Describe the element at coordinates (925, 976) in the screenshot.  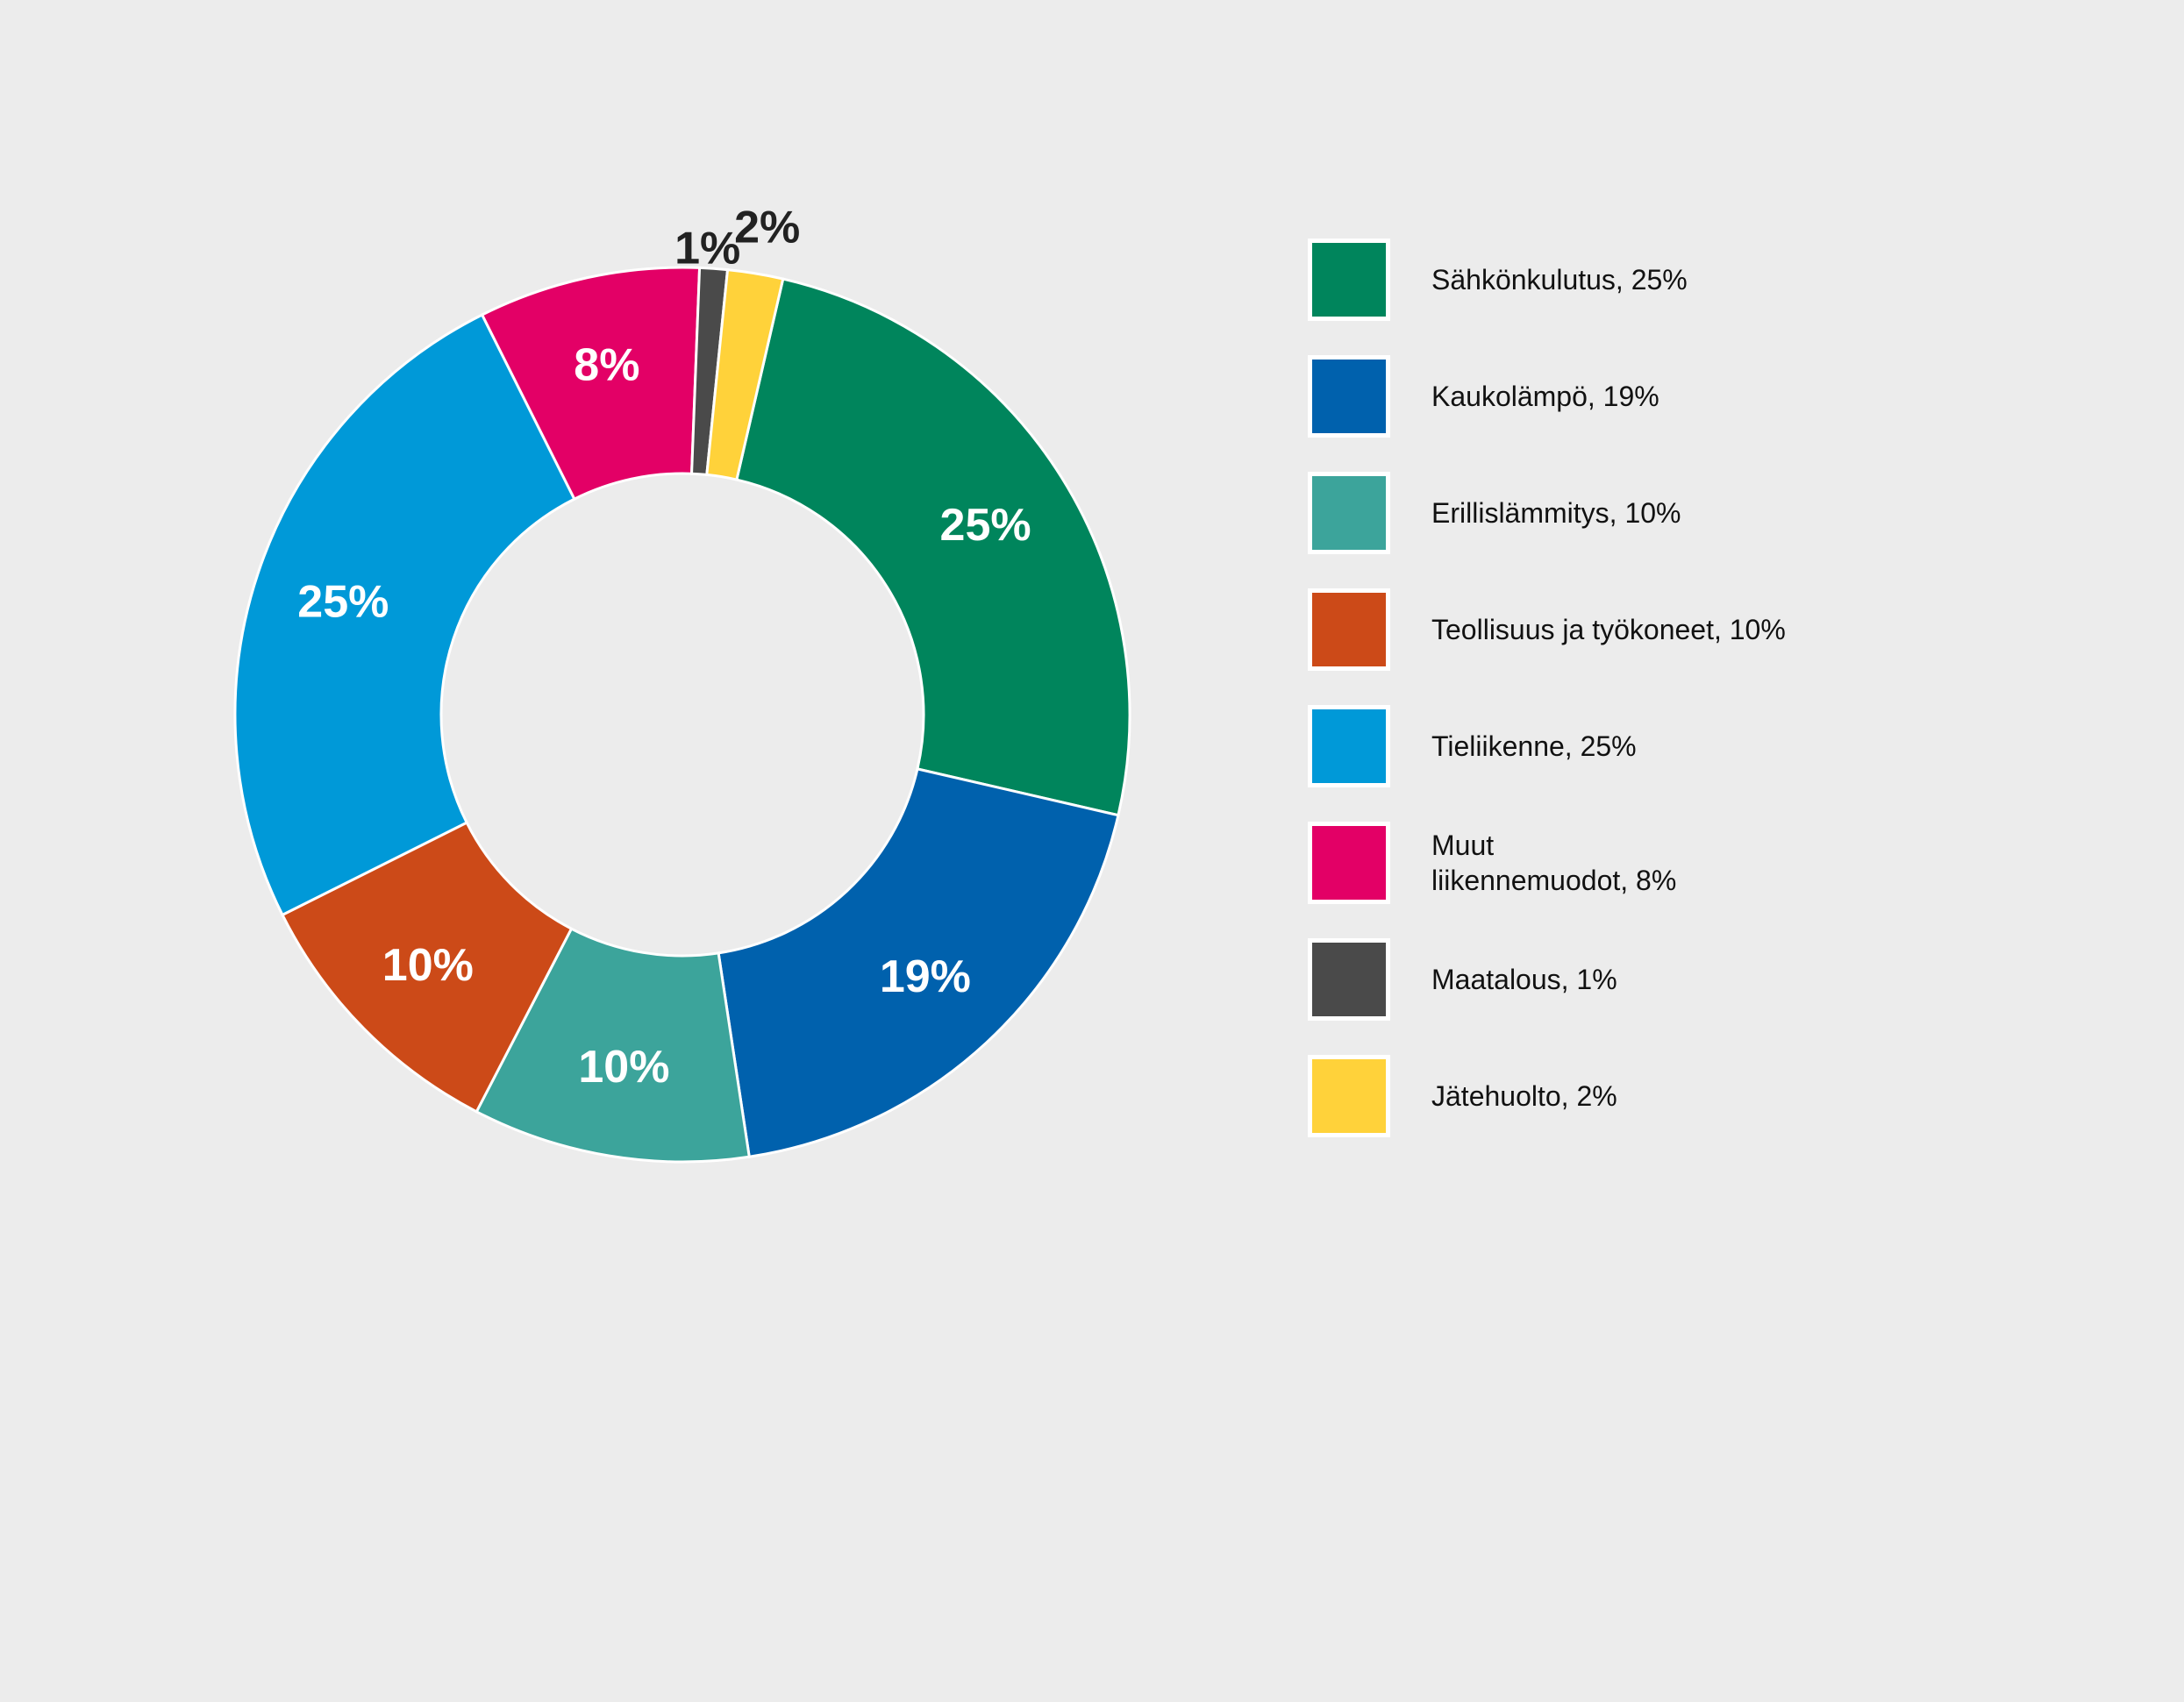
I see `slice-value-label-1: 19%` at that location.